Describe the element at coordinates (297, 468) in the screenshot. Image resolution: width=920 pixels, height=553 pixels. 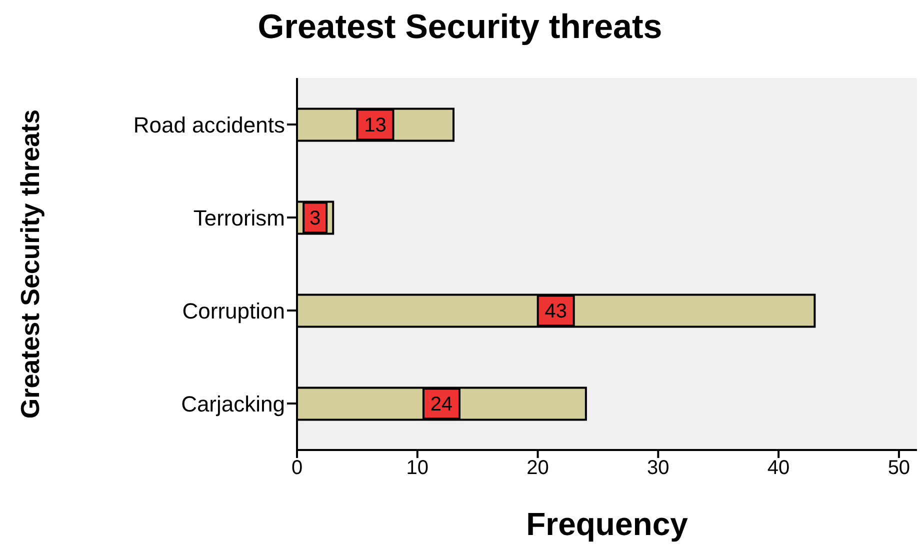
I see `x-tick-label: 0` at that location.